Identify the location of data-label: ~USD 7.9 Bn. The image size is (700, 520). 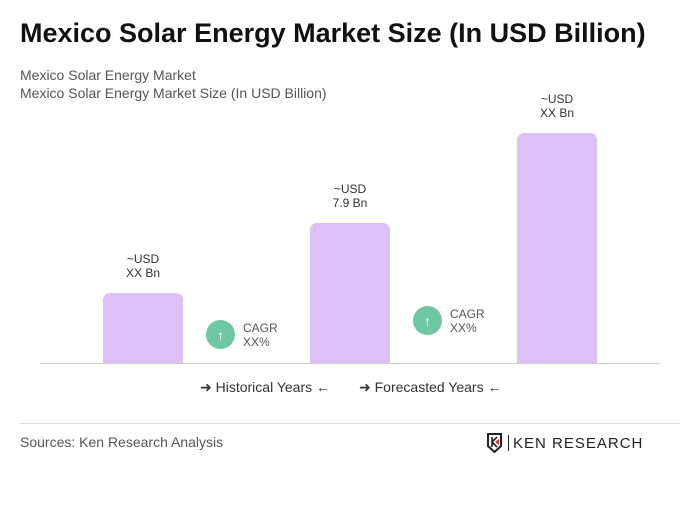
(350, 196).